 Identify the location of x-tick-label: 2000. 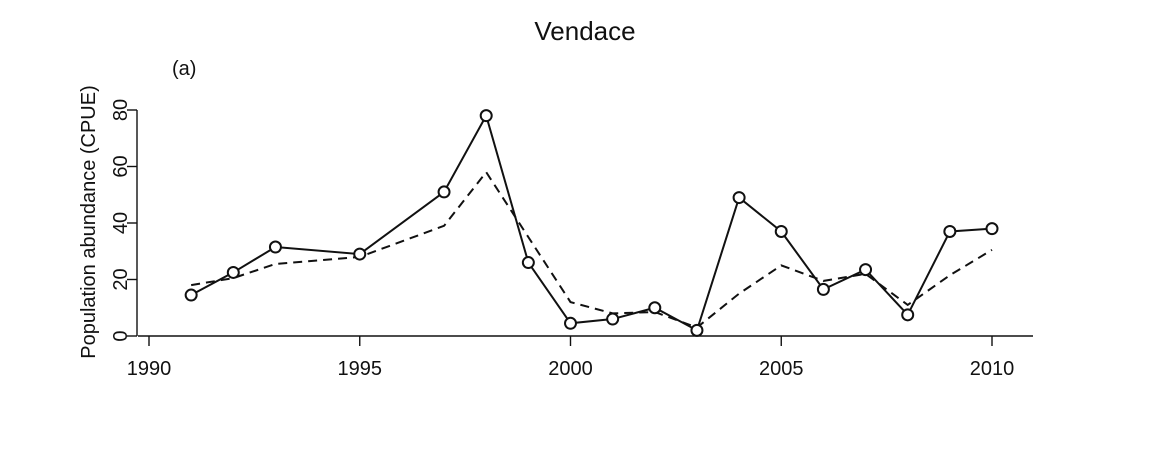
(570, 369).